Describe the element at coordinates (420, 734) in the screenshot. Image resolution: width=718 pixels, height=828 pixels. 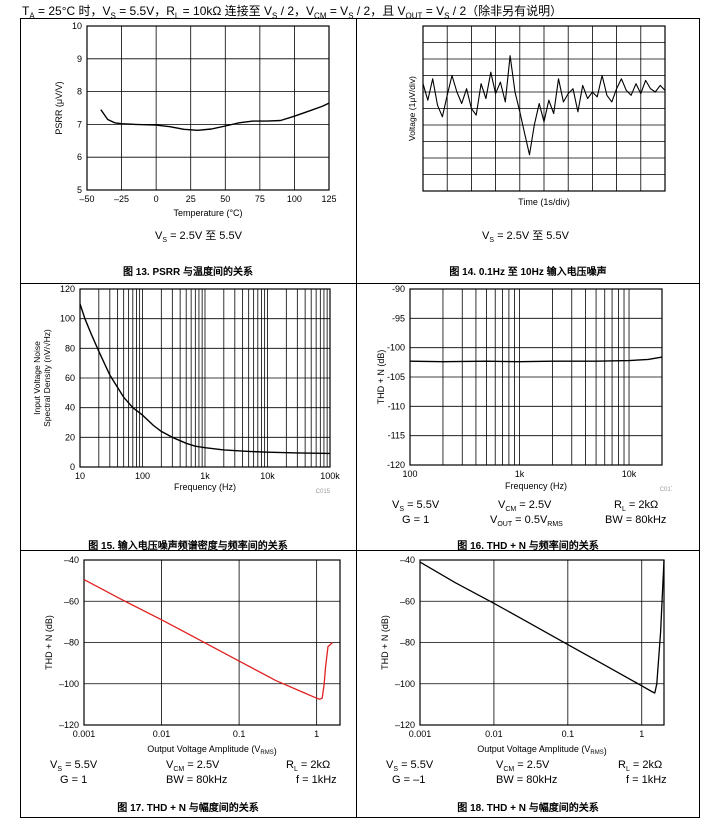
I see `x-tick-label: 0.001` at that location.